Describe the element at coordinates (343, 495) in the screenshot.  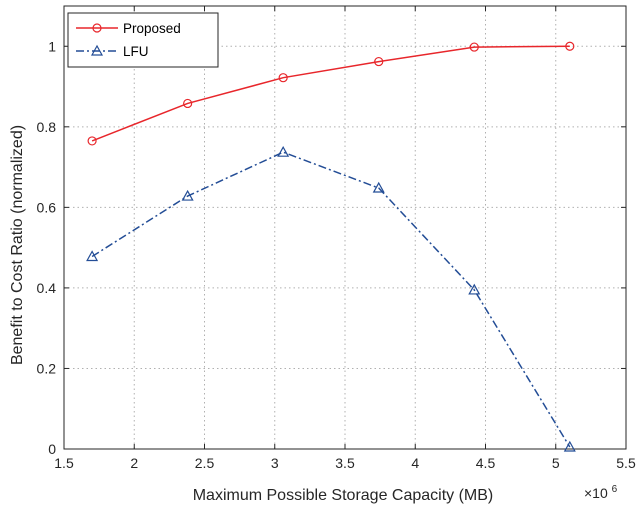
I see `x-axis-label: Maximum Possible Storage Capacity (MB)` at that location.